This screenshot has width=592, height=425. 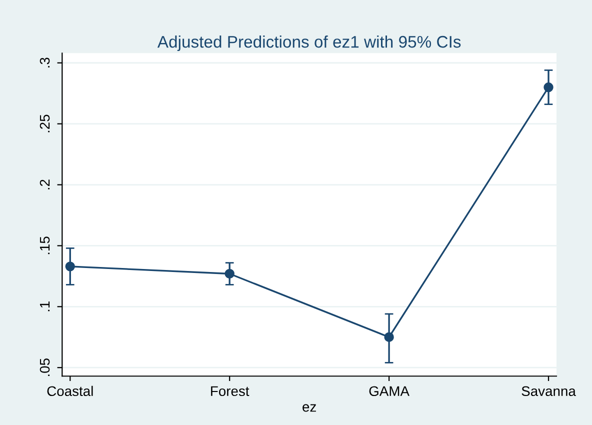 I want to click on y-tick-label: .2, so click(x=45, y=185).